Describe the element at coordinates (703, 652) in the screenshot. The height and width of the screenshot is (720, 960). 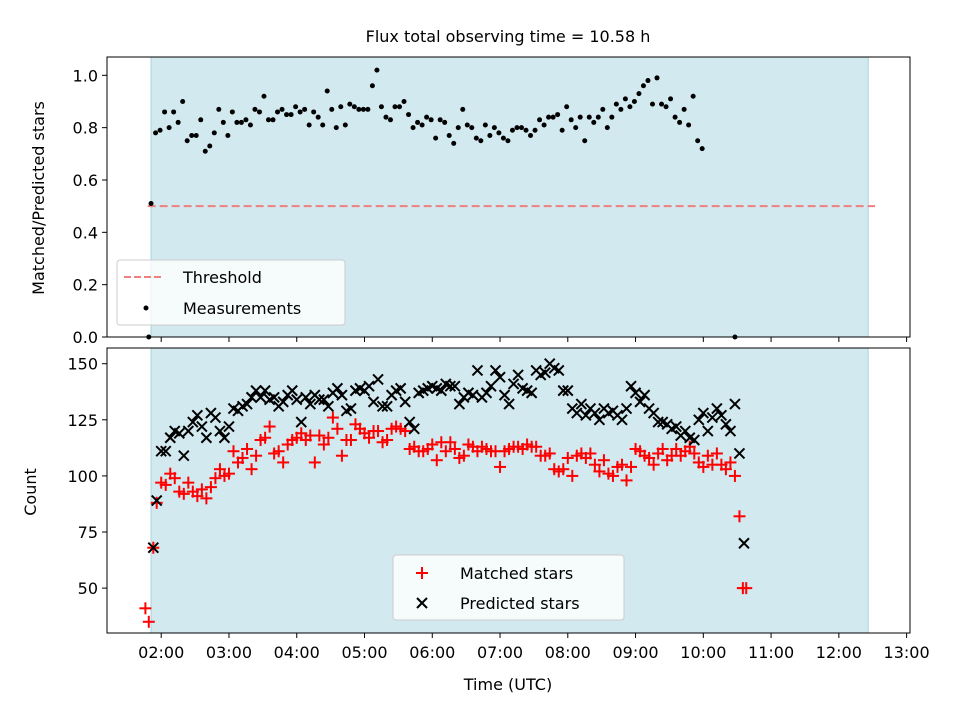
I see `x-tick-label: 10:00` at that location.